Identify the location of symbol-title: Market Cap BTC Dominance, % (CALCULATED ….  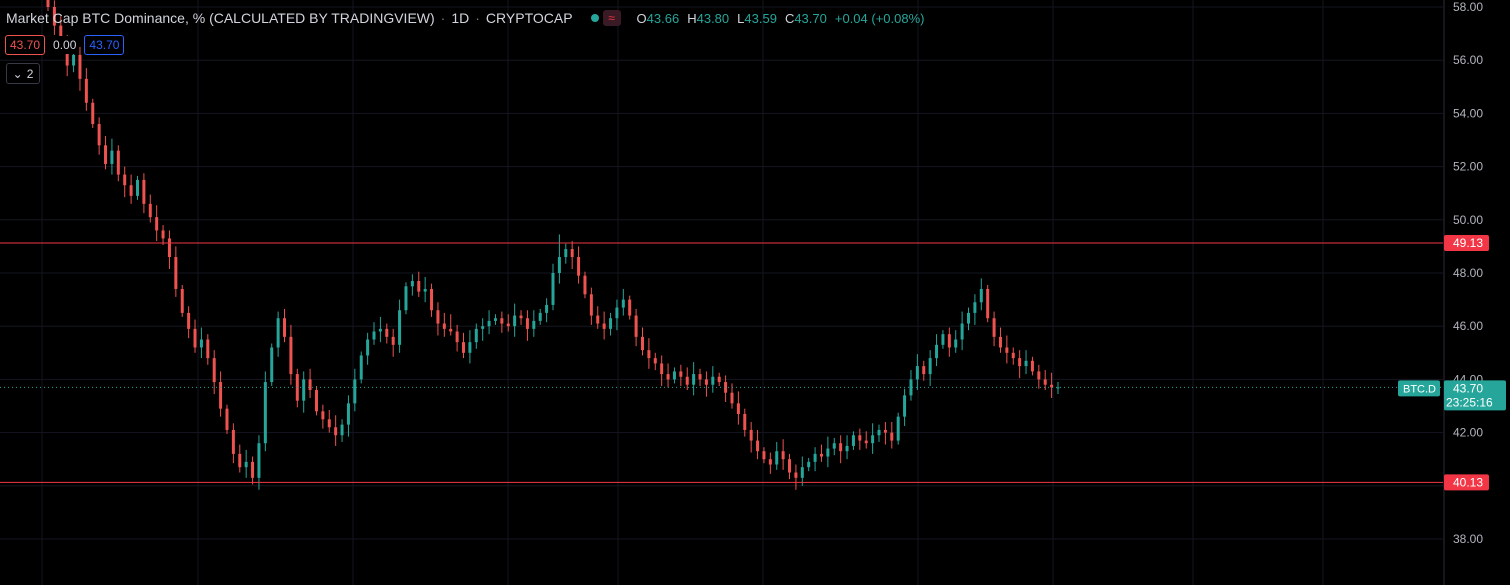
(220, 18).